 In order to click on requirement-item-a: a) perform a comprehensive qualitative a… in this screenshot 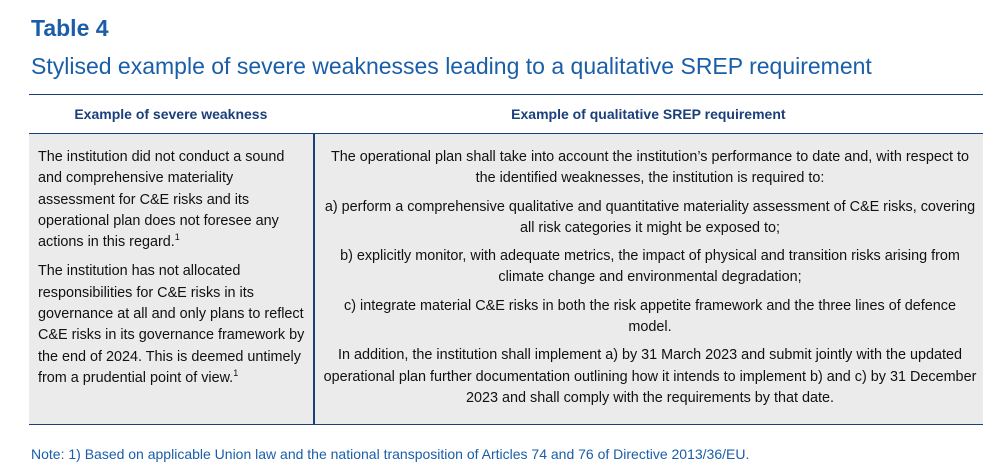, I will do `click(650, 217)`.